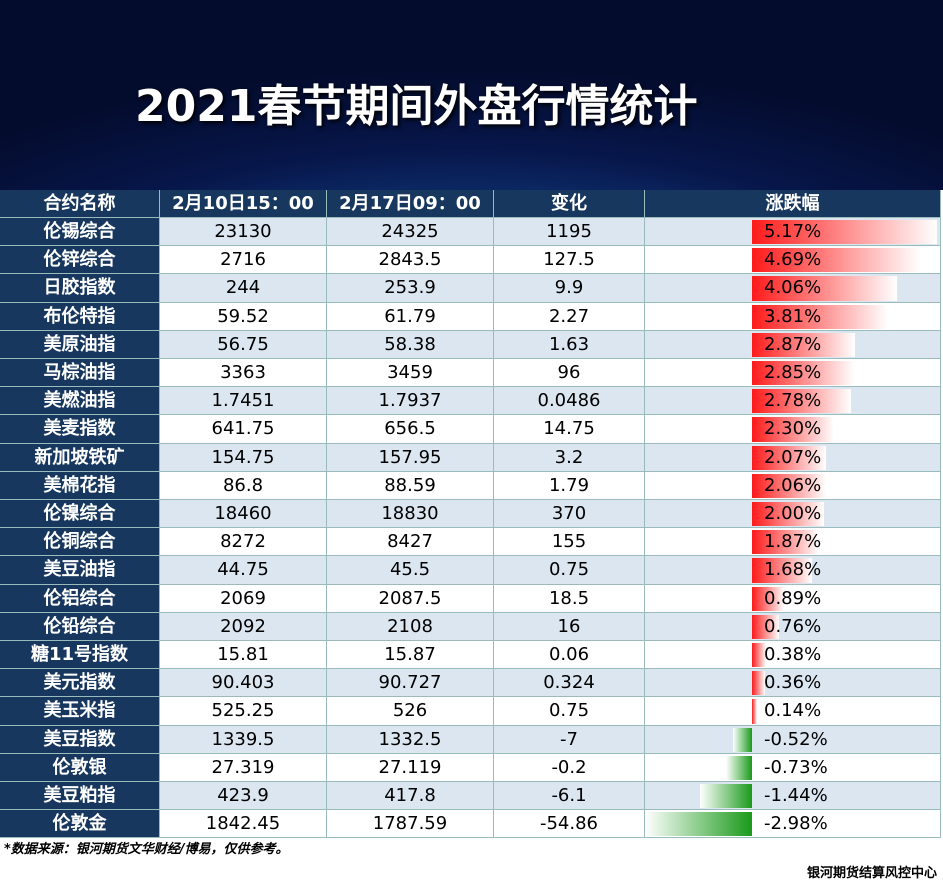  Describe the element at coordinates (569, 204) in the screenshot. I see `column-header: 变化` at that location.